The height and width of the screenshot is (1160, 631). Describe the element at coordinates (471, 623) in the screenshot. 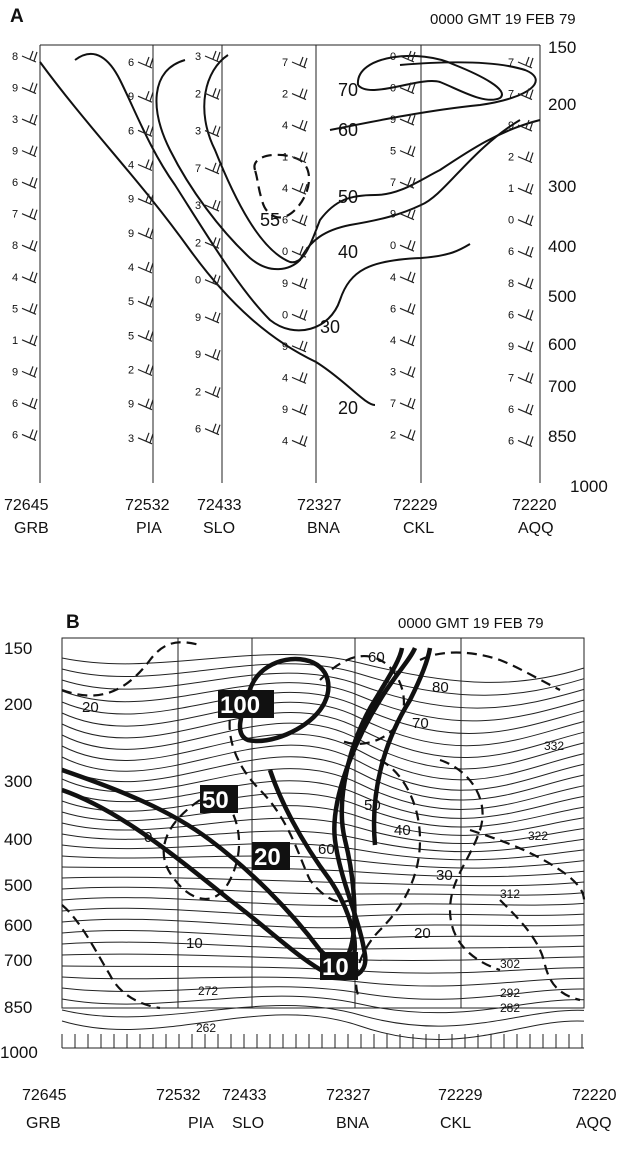

I see `panel-b-time: 0000 GMT 19 FEB 79` at that location.